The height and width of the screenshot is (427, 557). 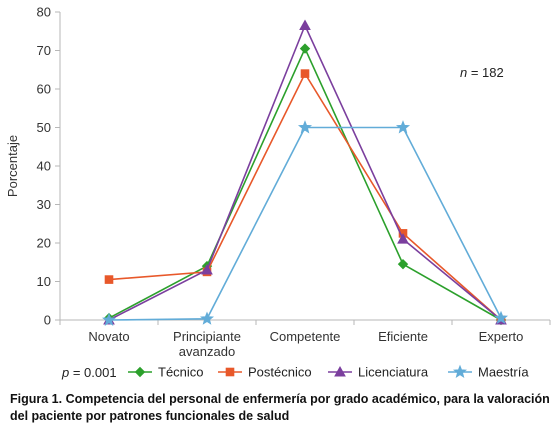 I want to click on legend-item: Postécnico, so click(x=265, y=372).